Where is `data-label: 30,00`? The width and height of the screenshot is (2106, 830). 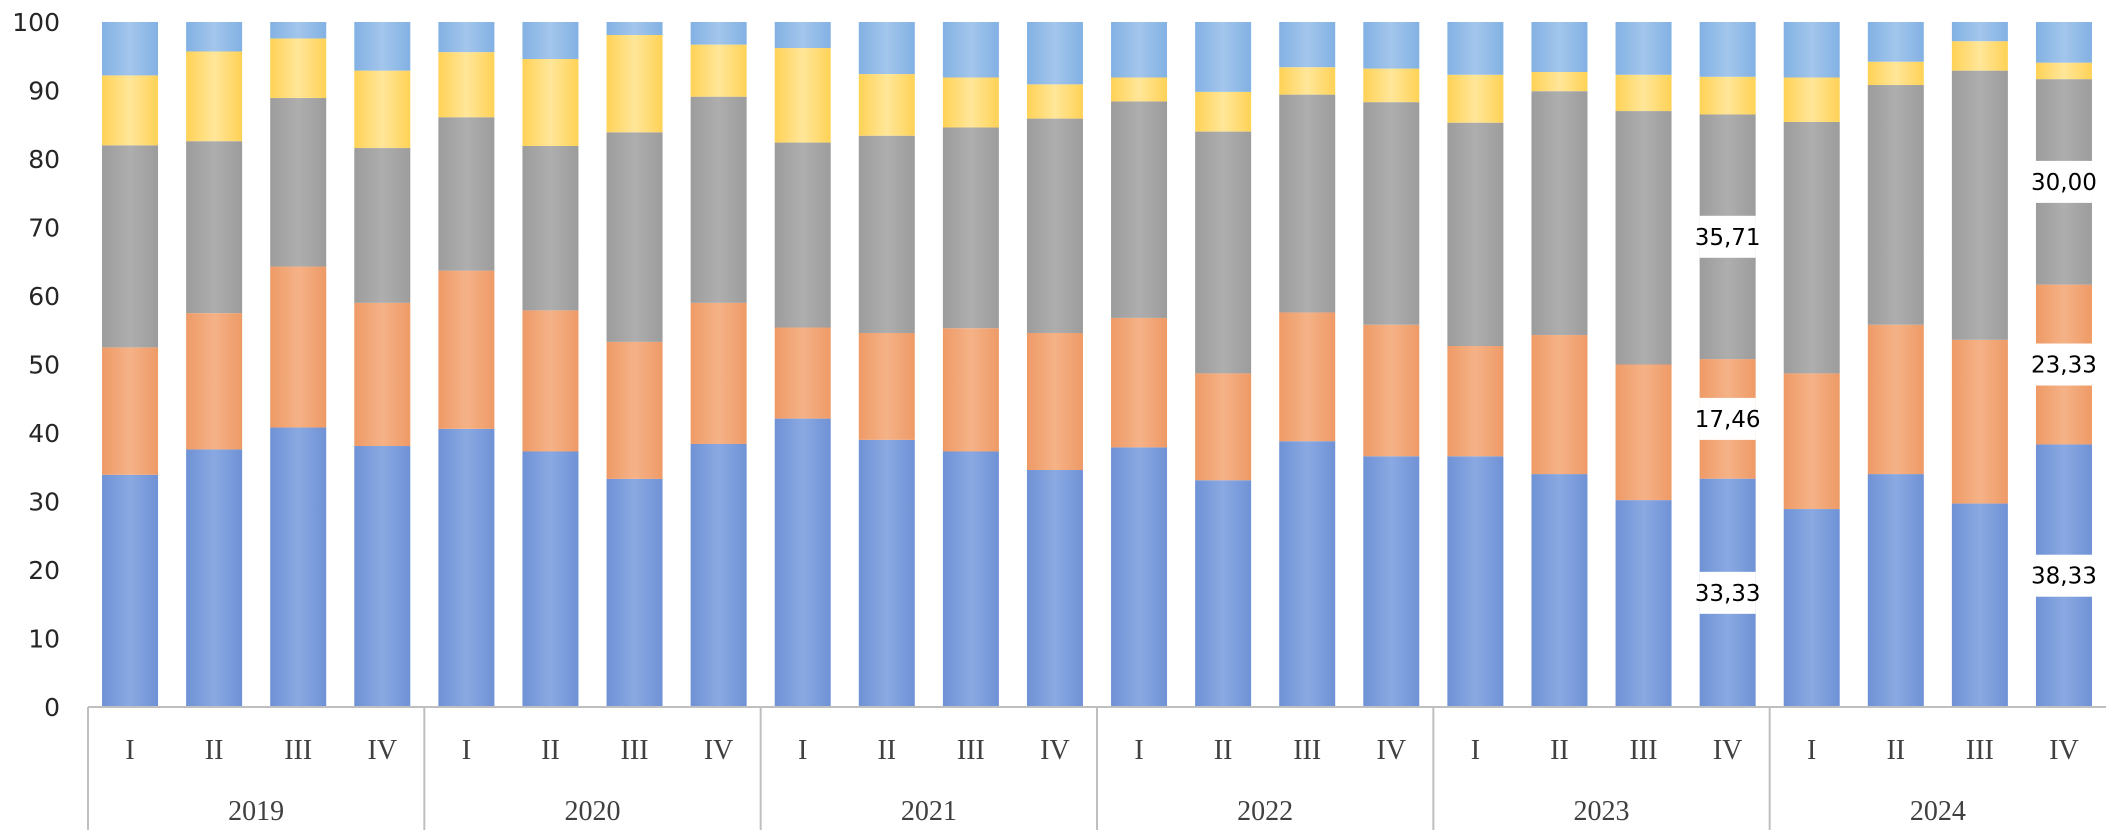 data-label: 30,00 is located at coordinates (2064, 183).